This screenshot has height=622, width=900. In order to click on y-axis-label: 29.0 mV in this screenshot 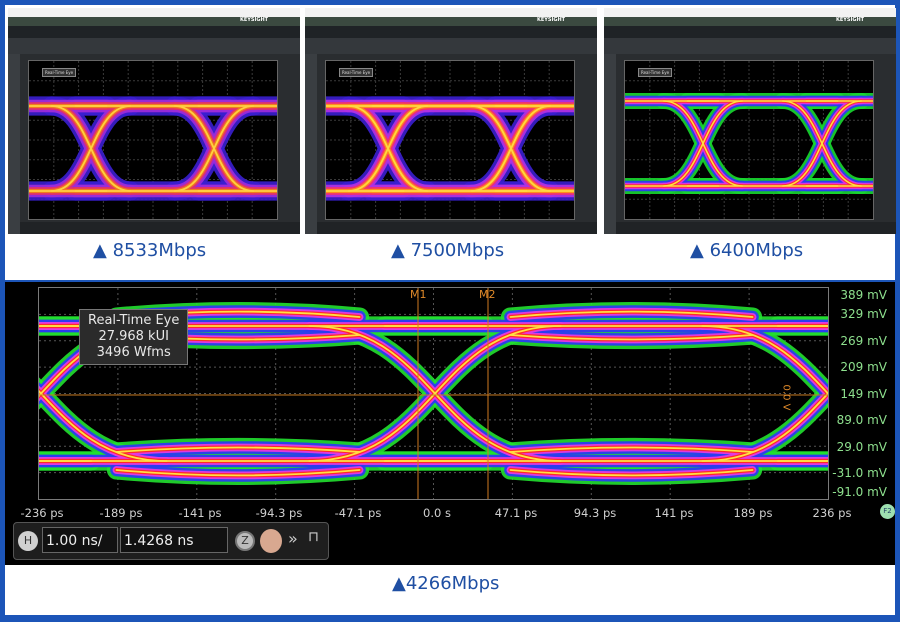, I will do `click(861, 447)`.